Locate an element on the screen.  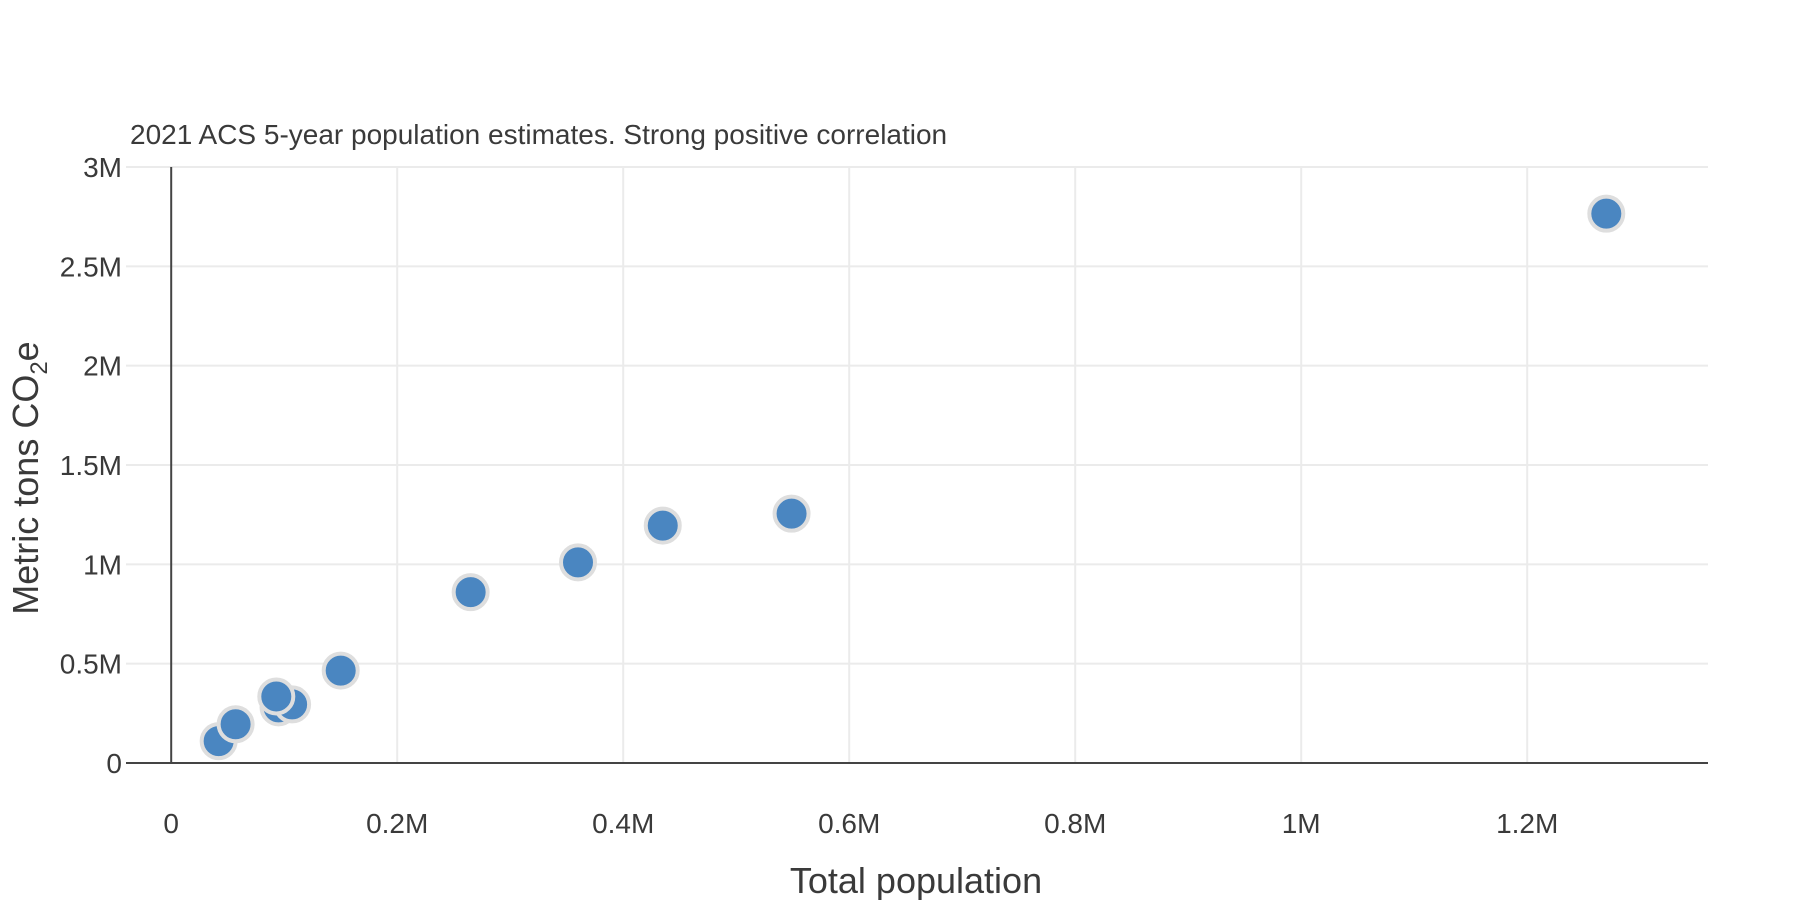
y-axis-title-main: Metric tons CO is located at coordinates (25, 495).